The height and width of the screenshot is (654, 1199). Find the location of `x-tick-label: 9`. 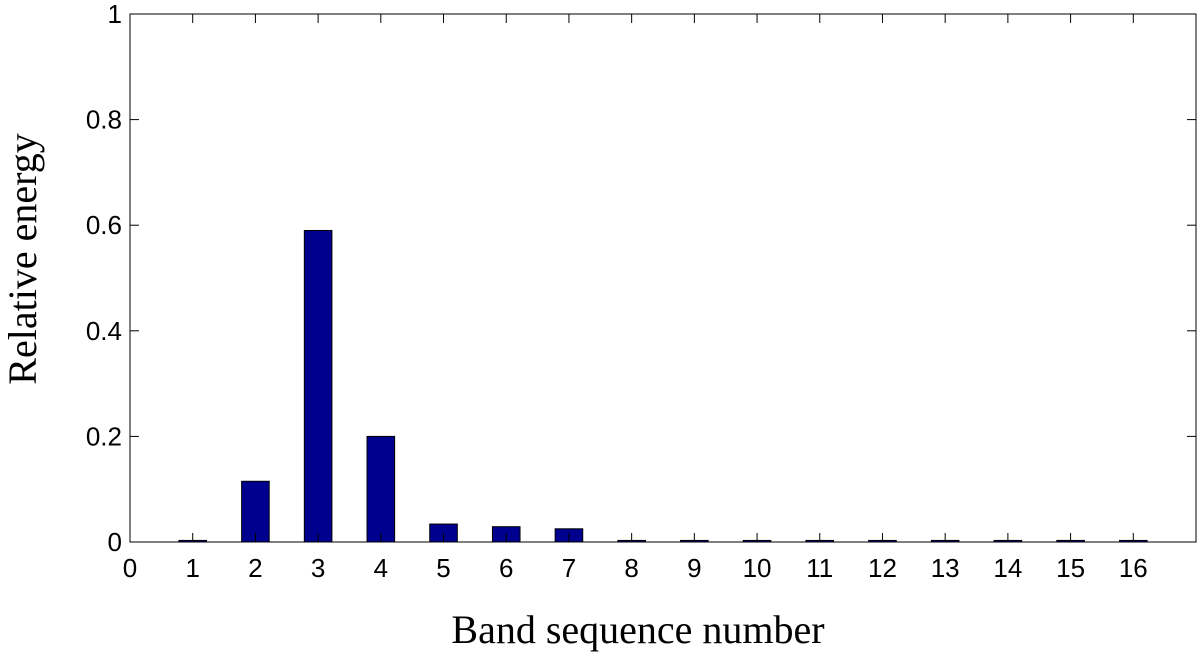

x-tick-label: 9 is located at coordinates (694, 568).